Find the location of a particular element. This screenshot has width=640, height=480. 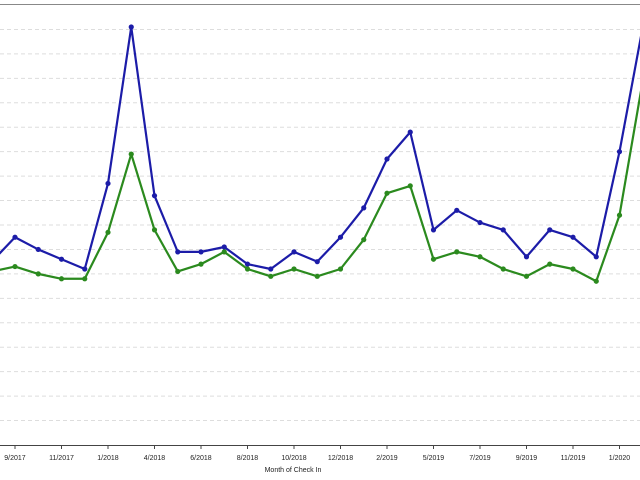

x-tick-label: 11/2019 is located at coordinates (573, 458).